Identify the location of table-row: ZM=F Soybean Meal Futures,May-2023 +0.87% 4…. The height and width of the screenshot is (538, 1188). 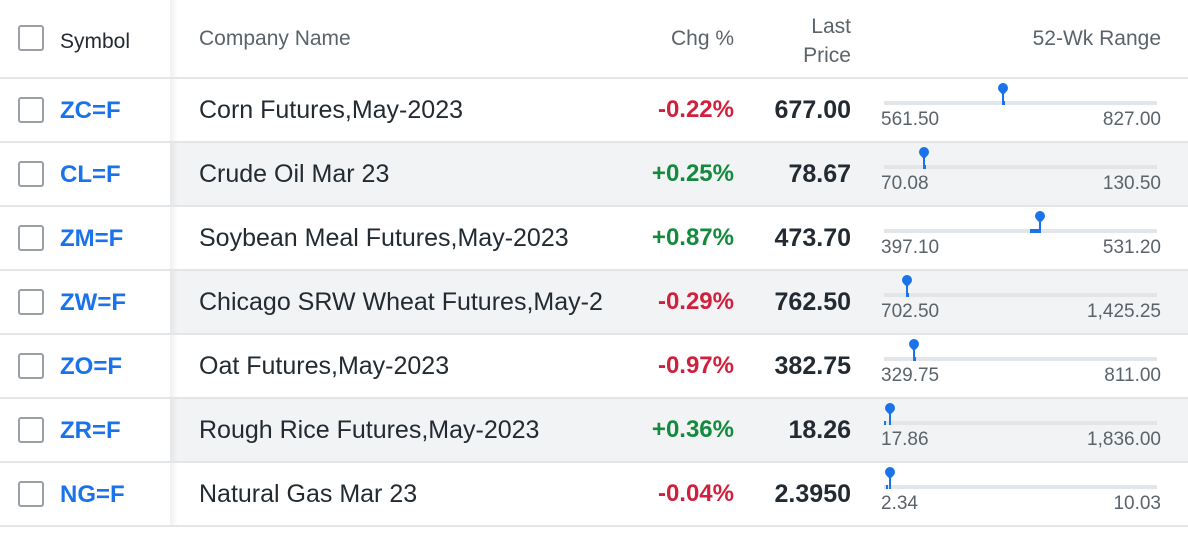
(594, 239).